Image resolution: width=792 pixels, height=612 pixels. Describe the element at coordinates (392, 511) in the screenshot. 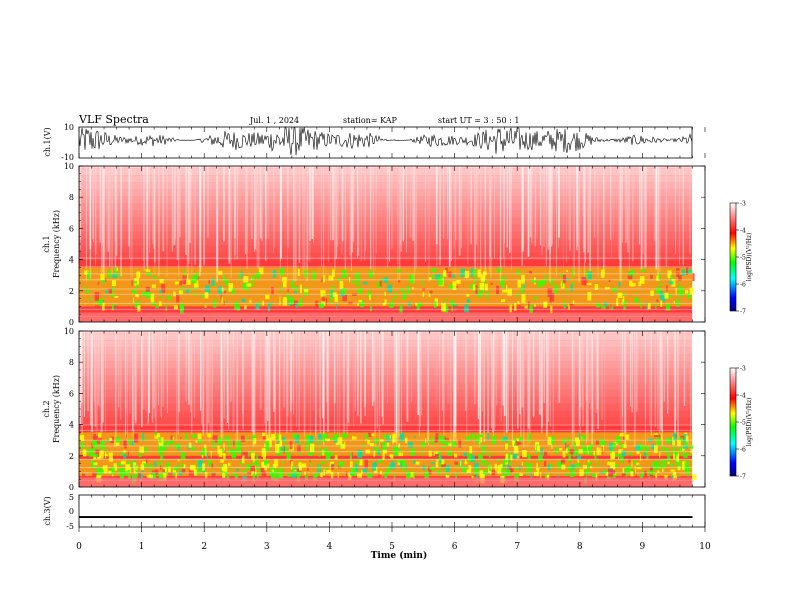

I see `ch3-waveform-xticks` at that location.